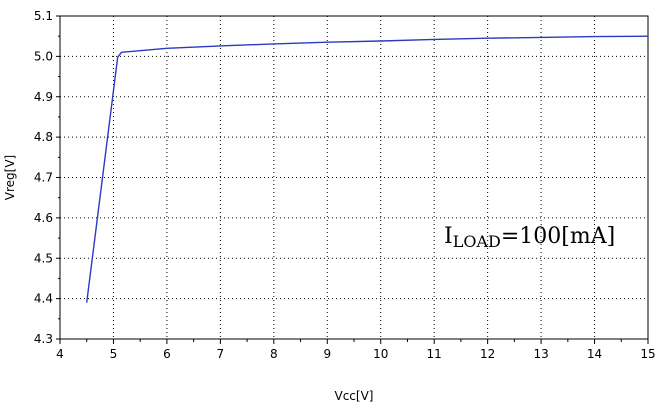  Describe the element at coordinates (355, 354) in the screenshot. I see `x-tick-labels: 4 5 6 7 8 9 10 11 12 13 14 15` at that location.